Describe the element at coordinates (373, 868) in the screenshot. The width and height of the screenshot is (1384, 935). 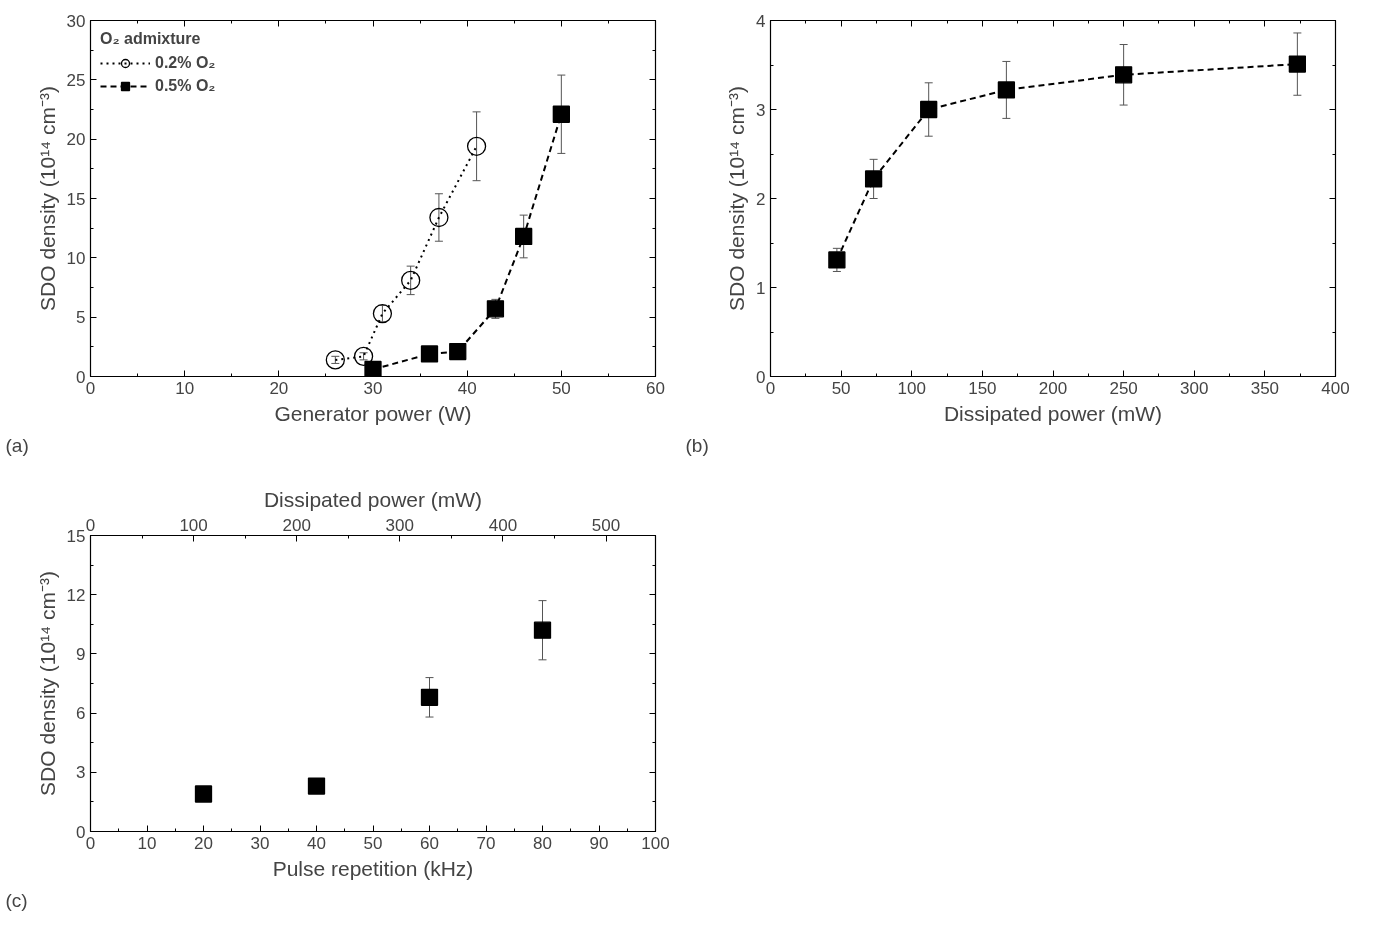
I see `x-axis-title: Pulse repetition (kHz)` at that location.